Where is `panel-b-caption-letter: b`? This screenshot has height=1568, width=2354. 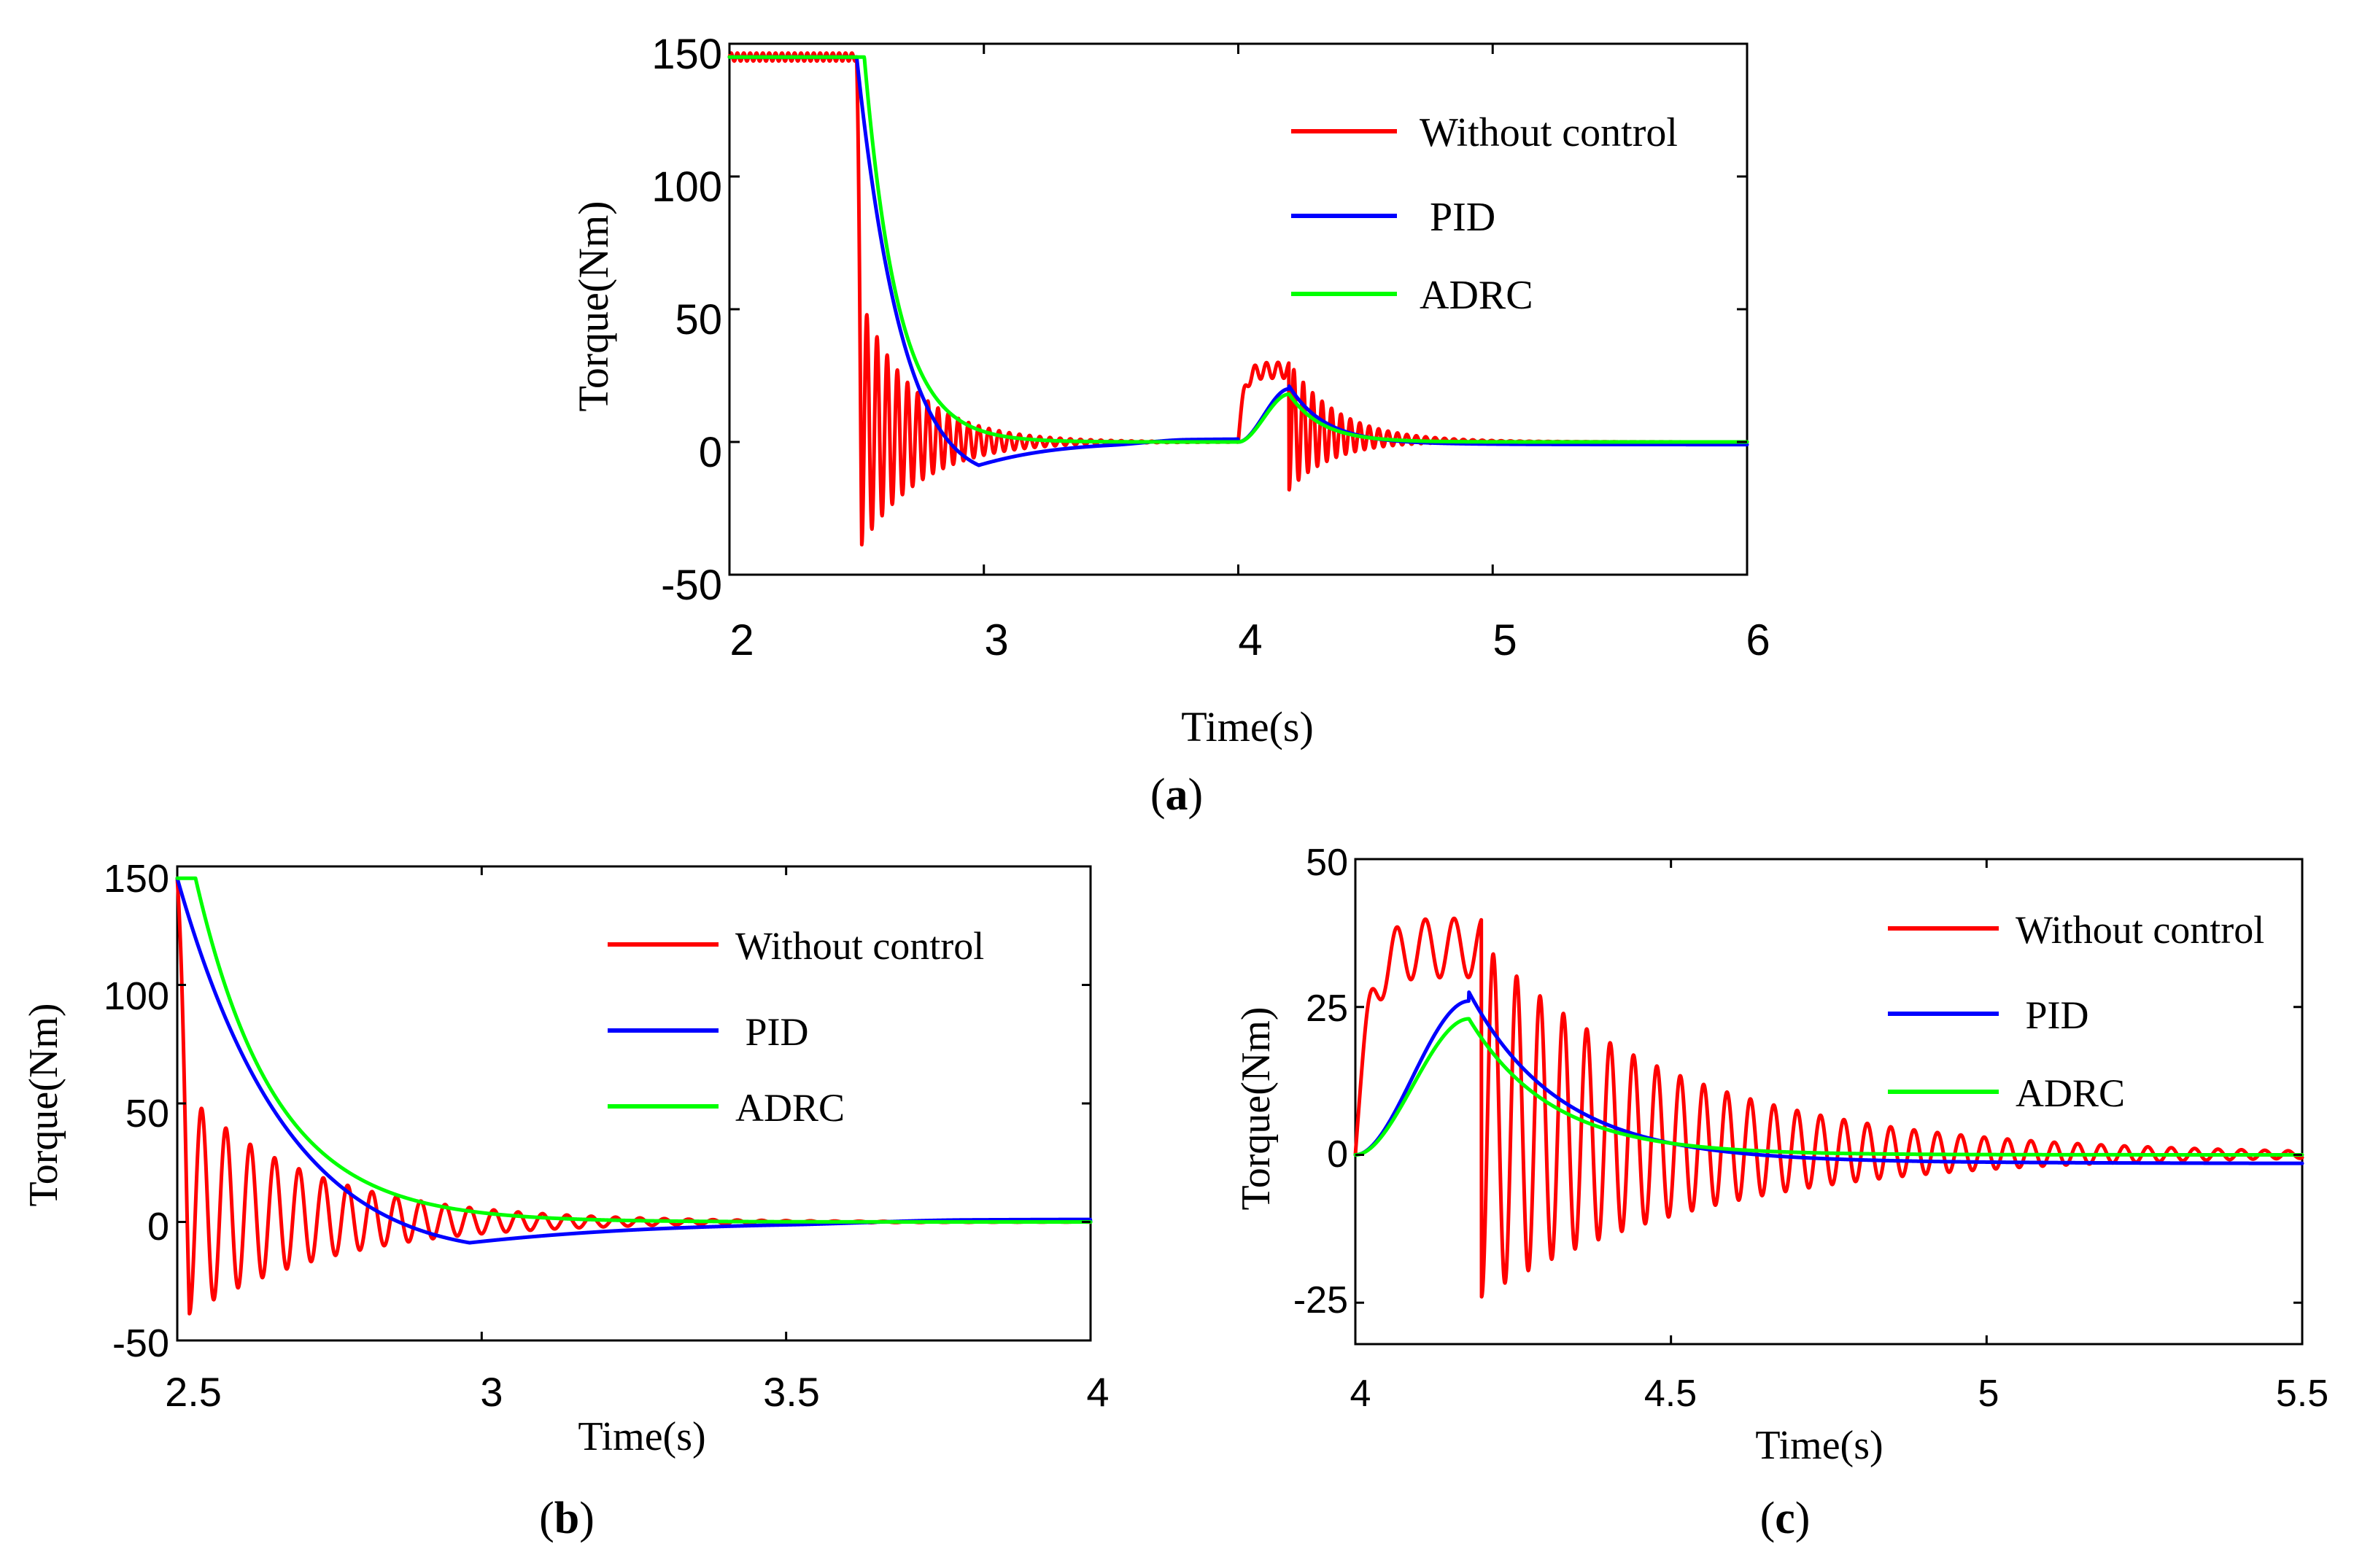 panel-b-caption-letter: b is located at coordinates (566, 1518).